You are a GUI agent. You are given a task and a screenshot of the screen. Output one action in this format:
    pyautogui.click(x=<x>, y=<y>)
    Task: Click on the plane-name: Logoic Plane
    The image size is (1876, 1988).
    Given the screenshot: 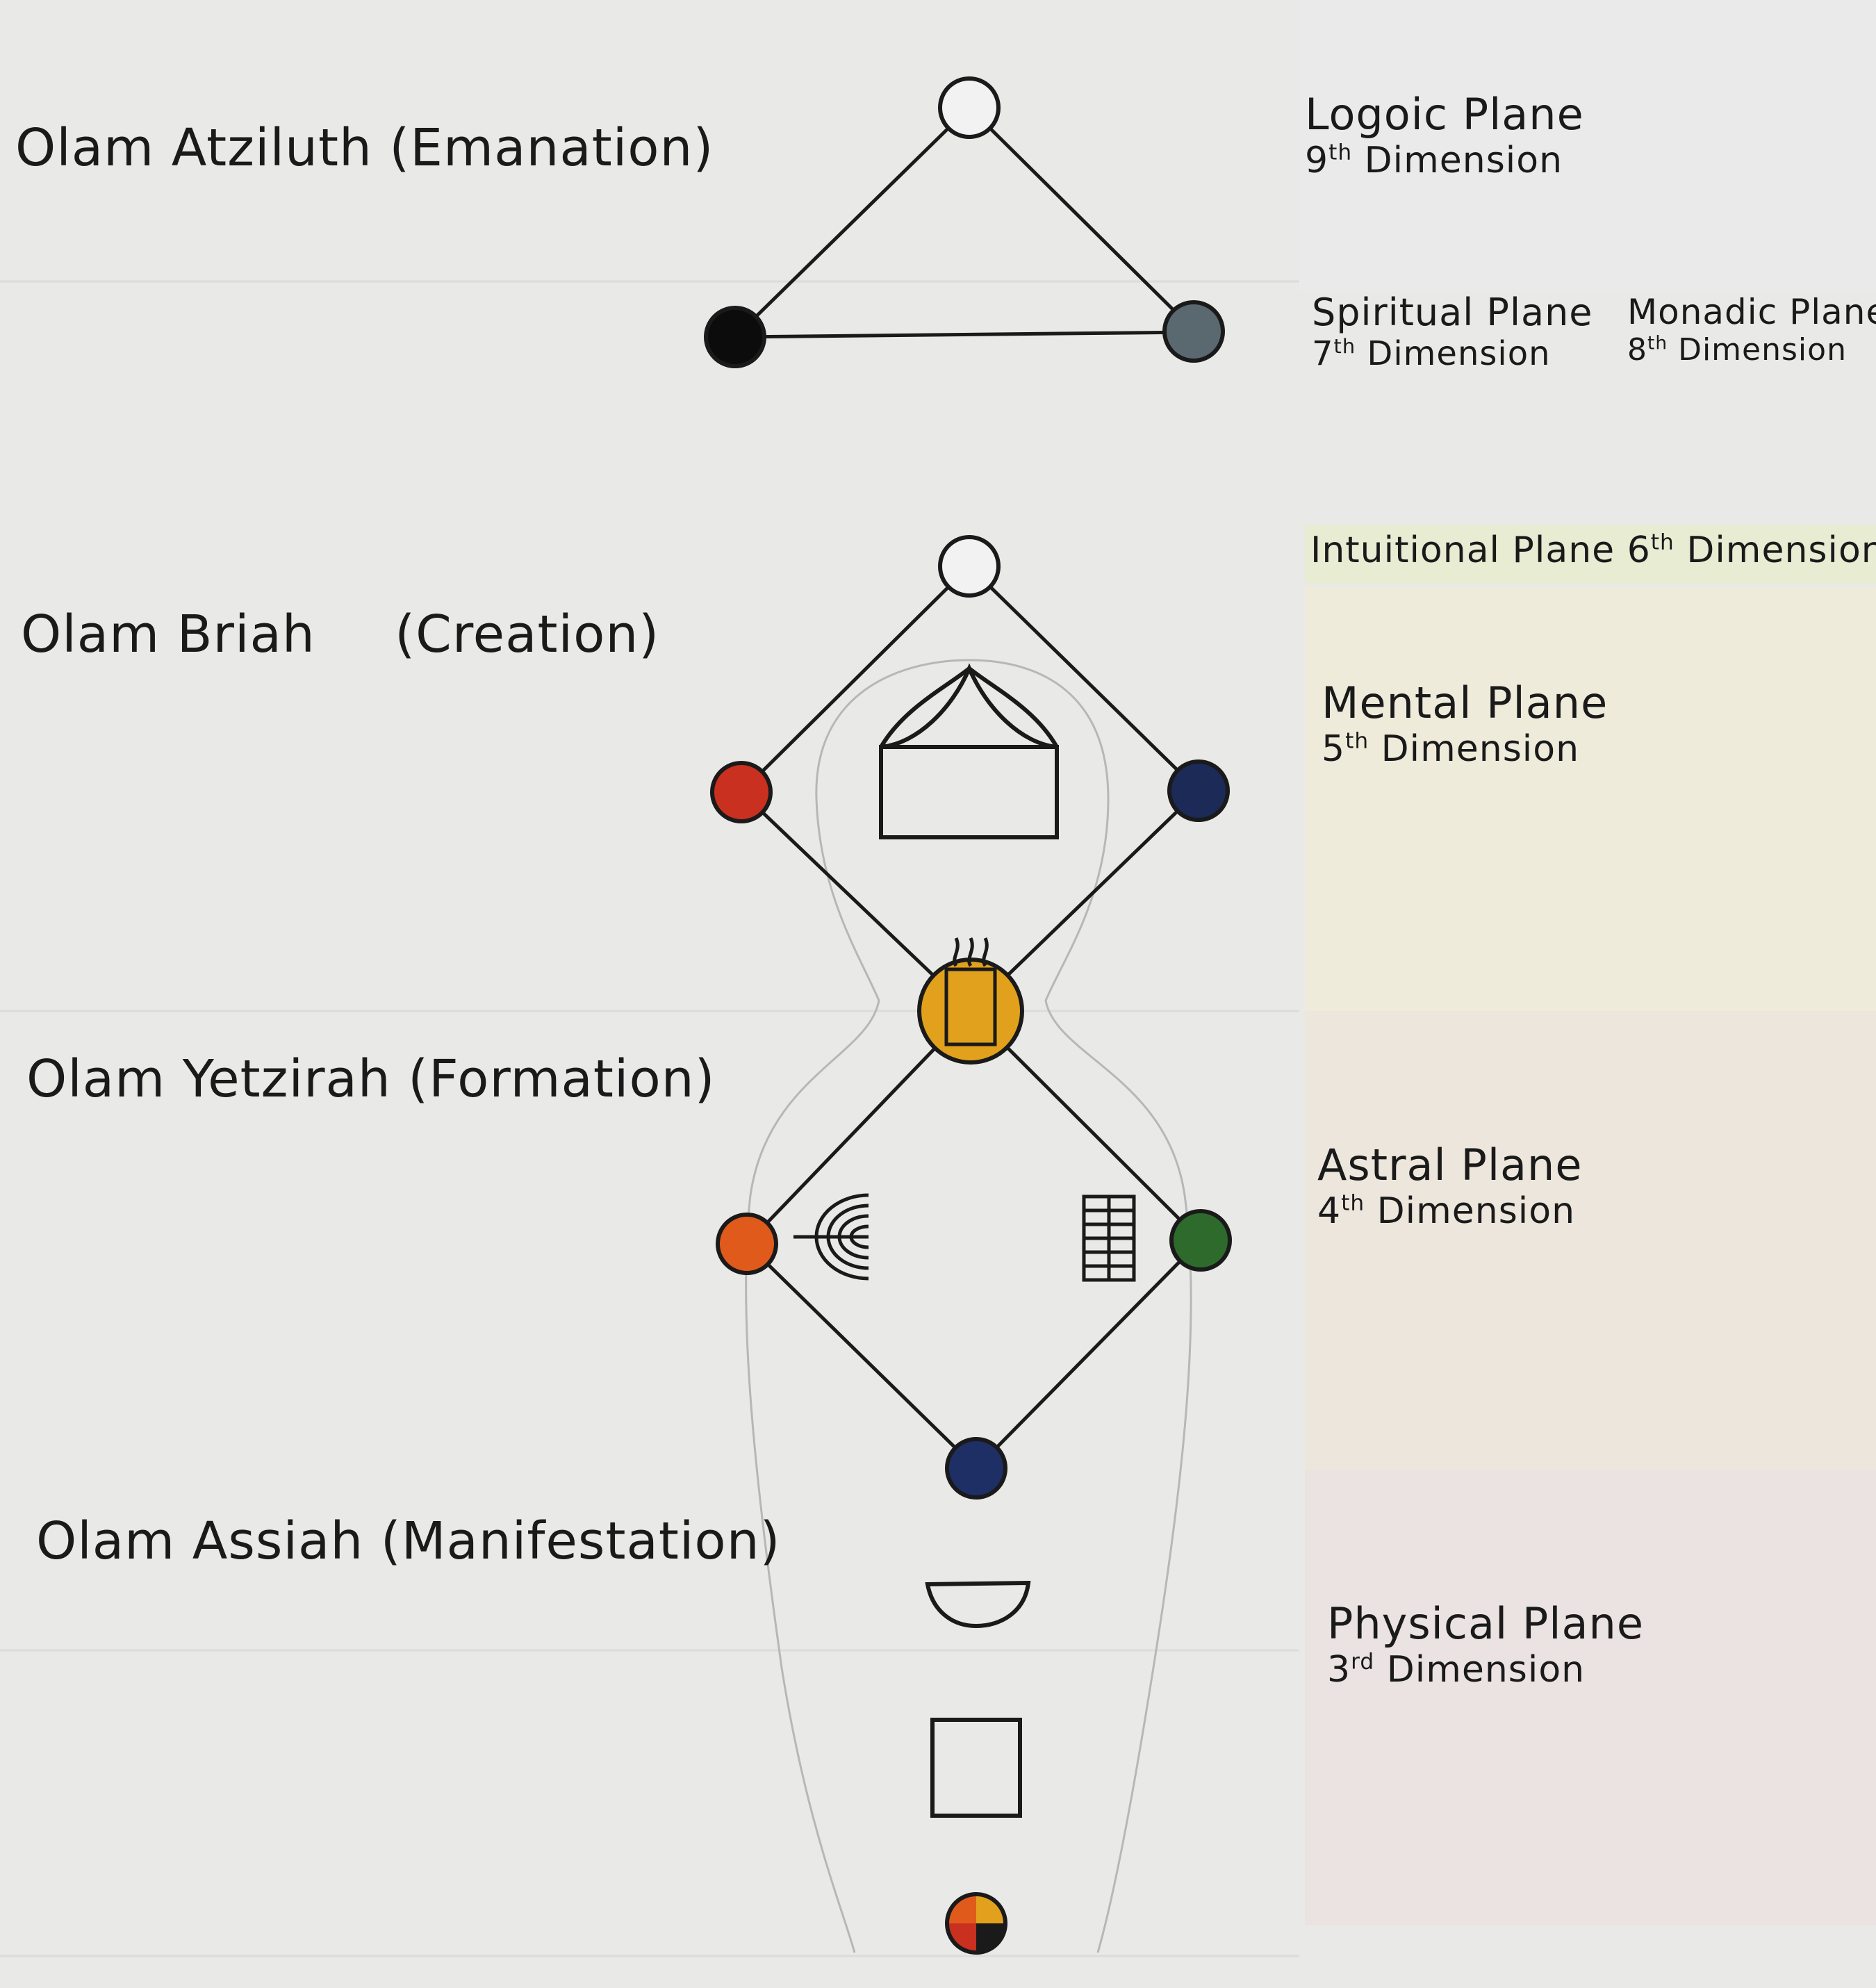 What is the action you would take?
    pyautogui.click(x=1444, y=114)
    